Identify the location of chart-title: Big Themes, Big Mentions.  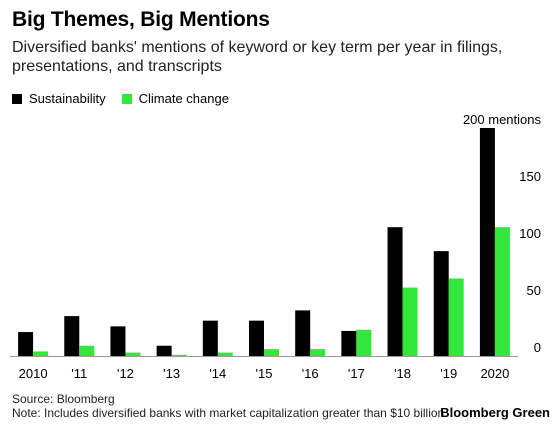
(141, 19).